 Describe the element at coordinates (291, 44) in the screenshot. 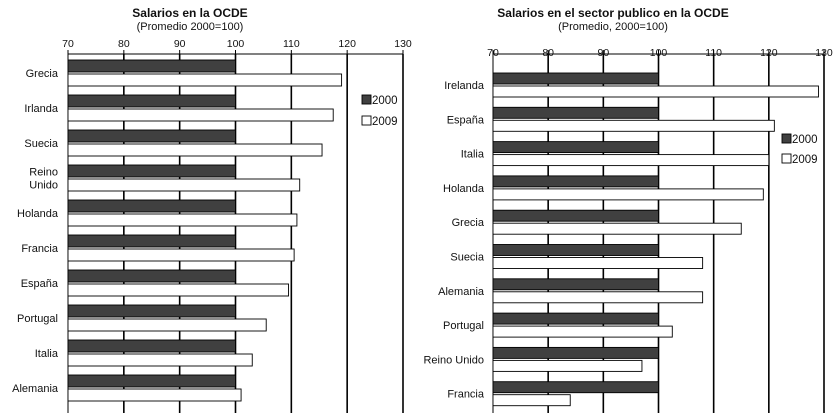

I see `x-tick-label: 110` at that location.